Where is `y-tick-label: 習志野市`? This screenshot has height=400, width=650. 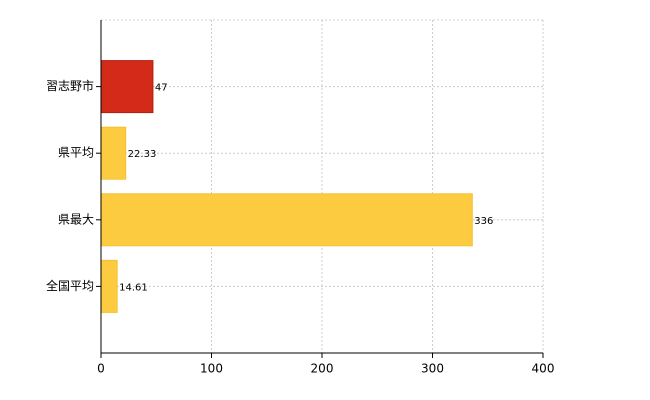
y-tick-label: 習志野市 is located at coordinates (70, 85).